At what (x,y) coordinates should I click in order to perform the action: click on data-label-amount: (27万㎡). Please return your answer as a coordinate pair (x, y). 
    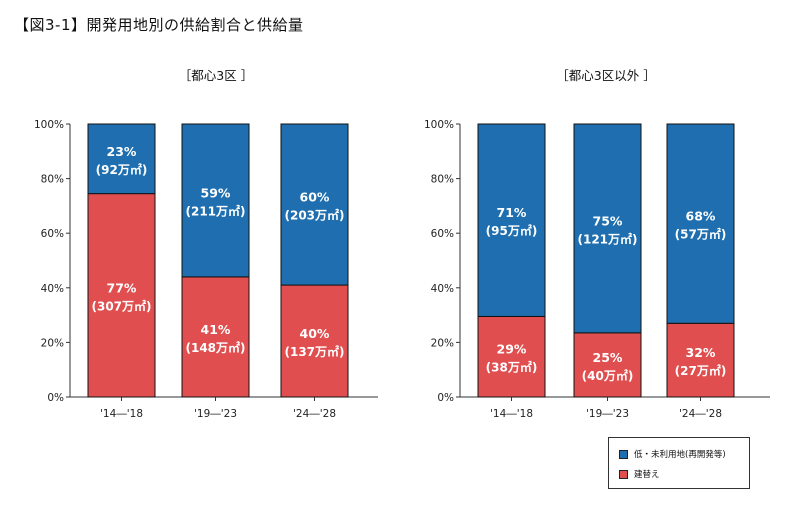
    Looking at the image, I should click on (701, 370).